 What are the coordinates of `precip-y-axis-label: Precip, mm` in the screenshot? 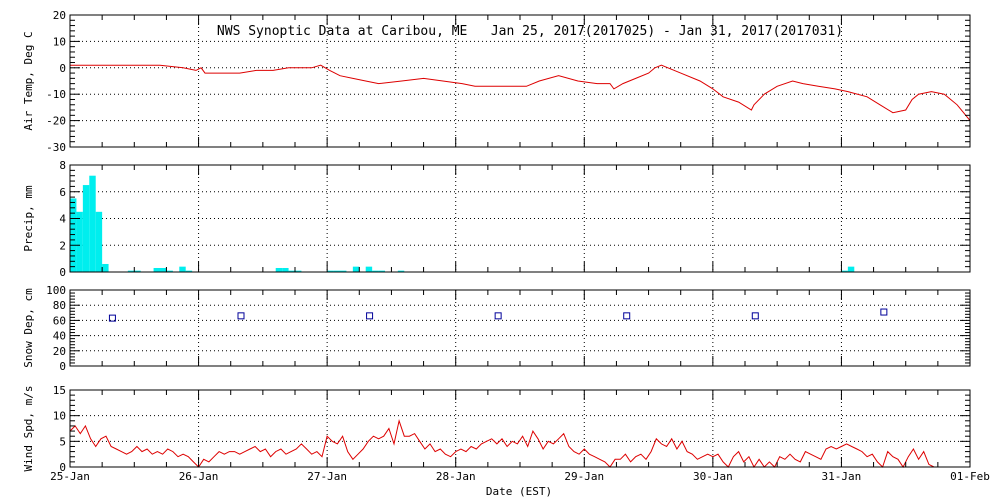 It's located at (28, 218).